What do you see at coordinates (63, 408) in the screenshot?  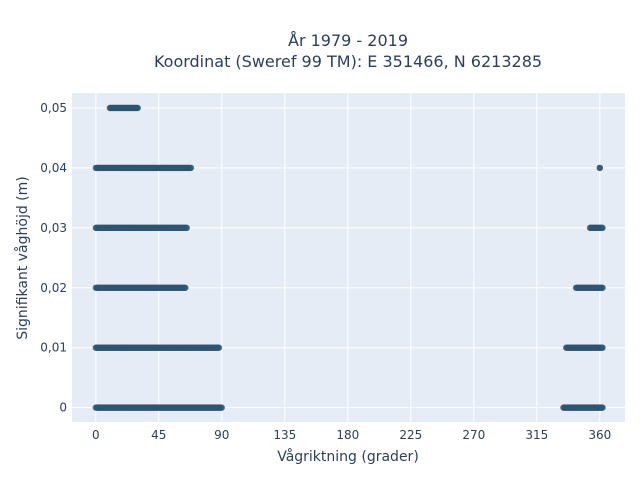 I see `y-tick-label: 0` at bounding box center [63, 408].